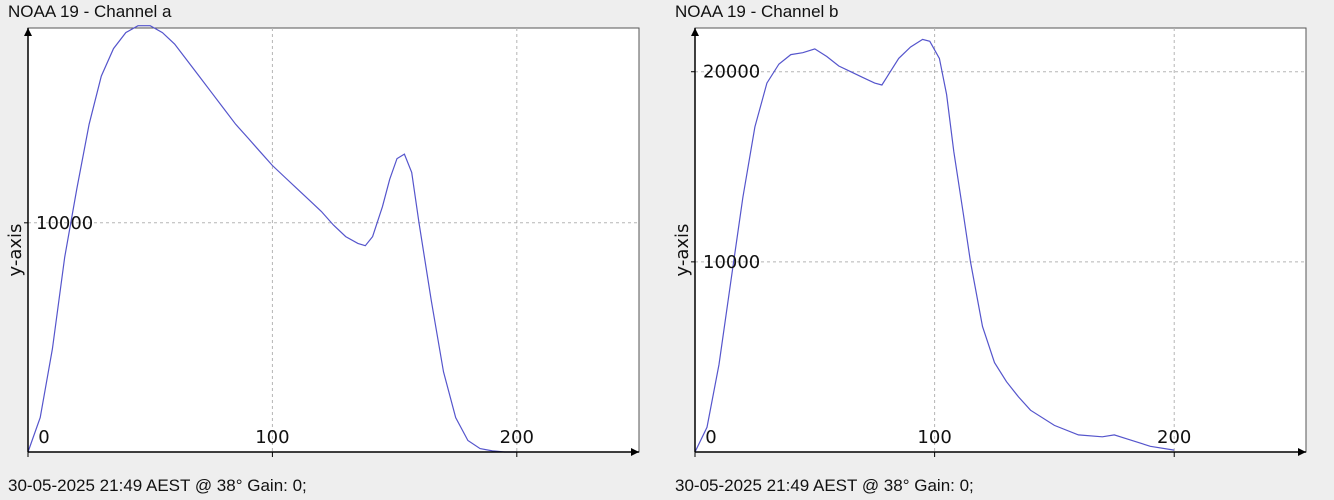 Image resolution: width=1334 pixels, height=500 pixels. Describe the element at coordinates (757, 11) in the screenshot. I see `chart-title: NOAA 19 - Channel b` at that location.